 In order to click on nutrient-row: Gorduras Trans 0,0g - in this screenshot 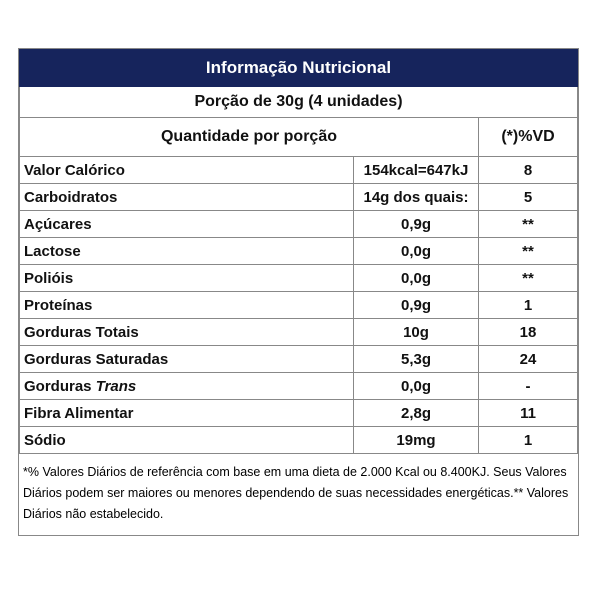, I will do `click(298, 386)`.